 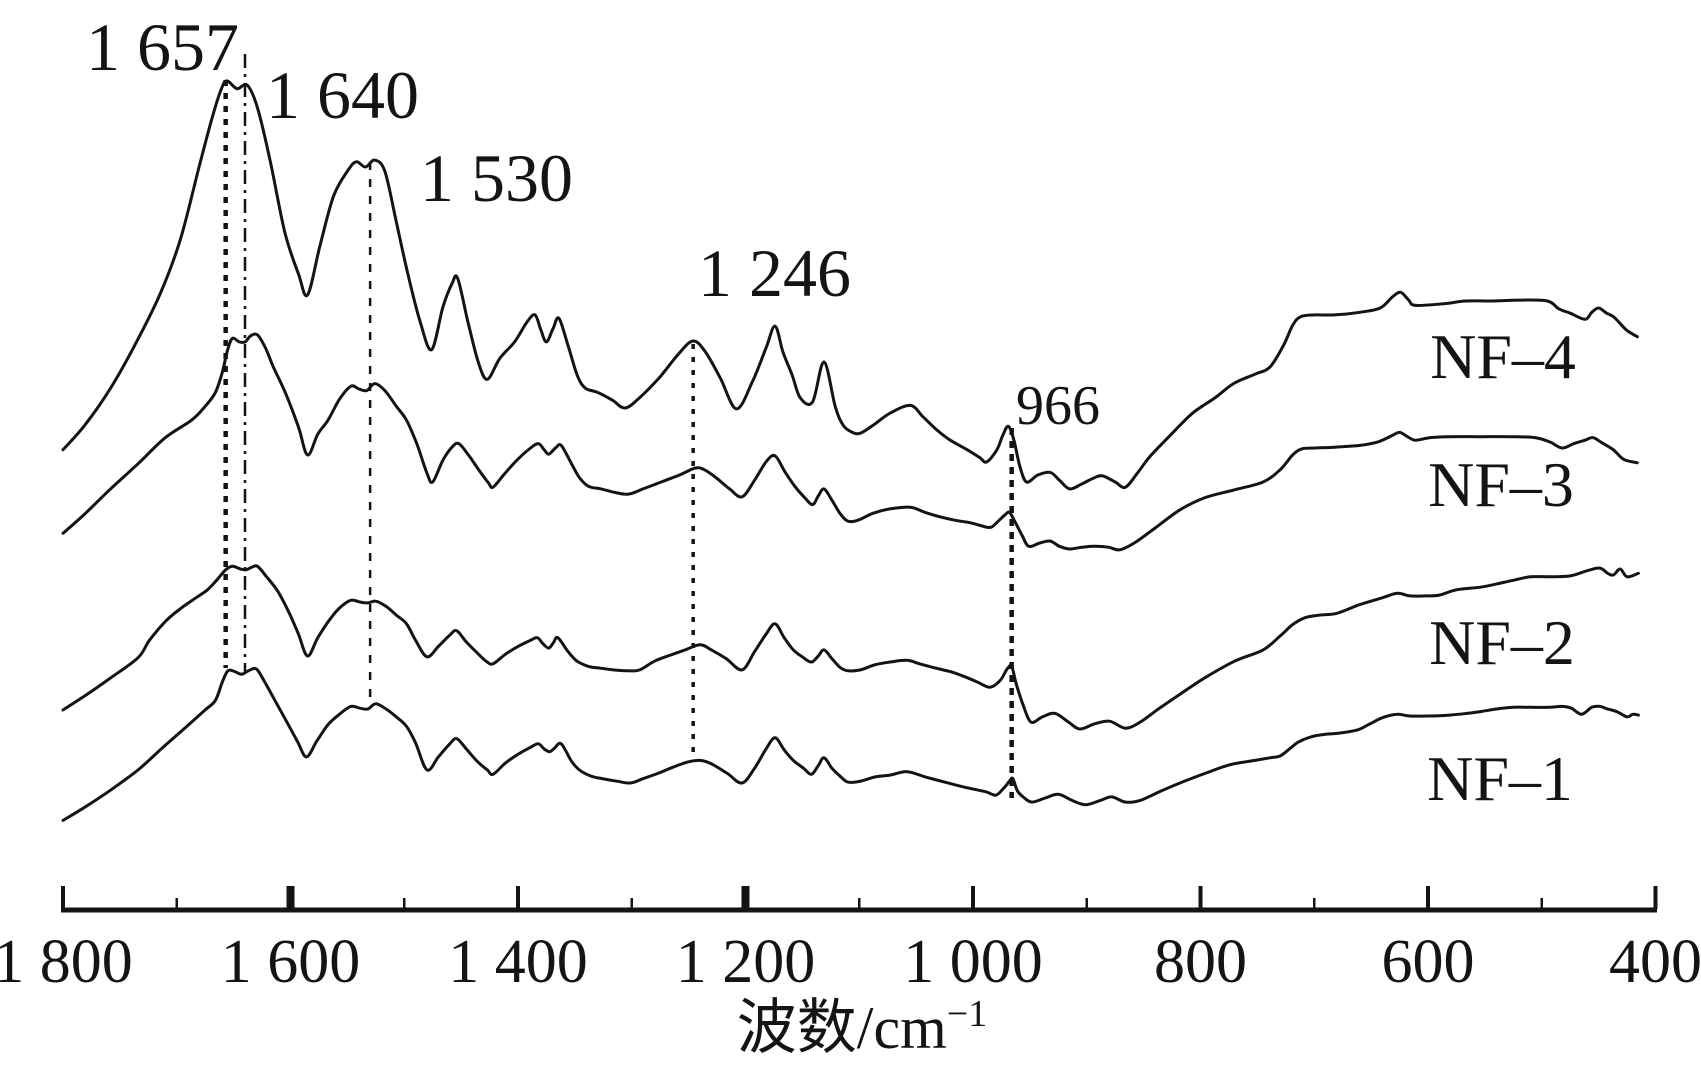 I want to click on x-axis-tick-label-1400: 1 400, so click(x=518, y=962).